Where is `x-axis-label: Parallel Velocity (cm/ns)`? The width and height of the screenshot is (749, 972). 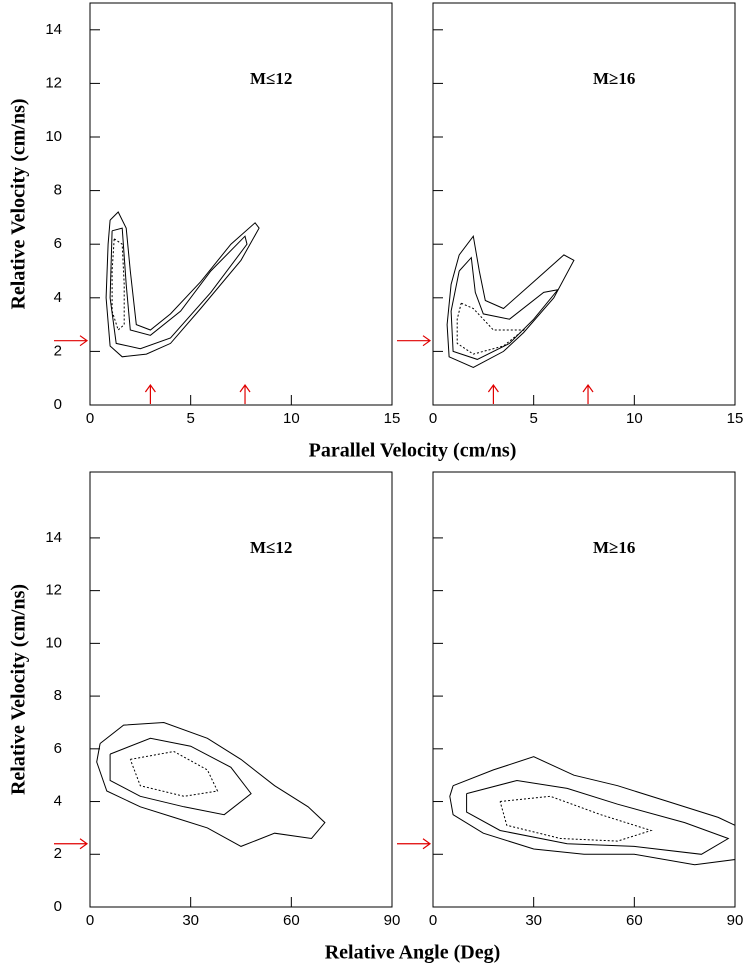 x-axis-label: Parallel Velocity (cm/ns) is located at coordinates (413, 451).